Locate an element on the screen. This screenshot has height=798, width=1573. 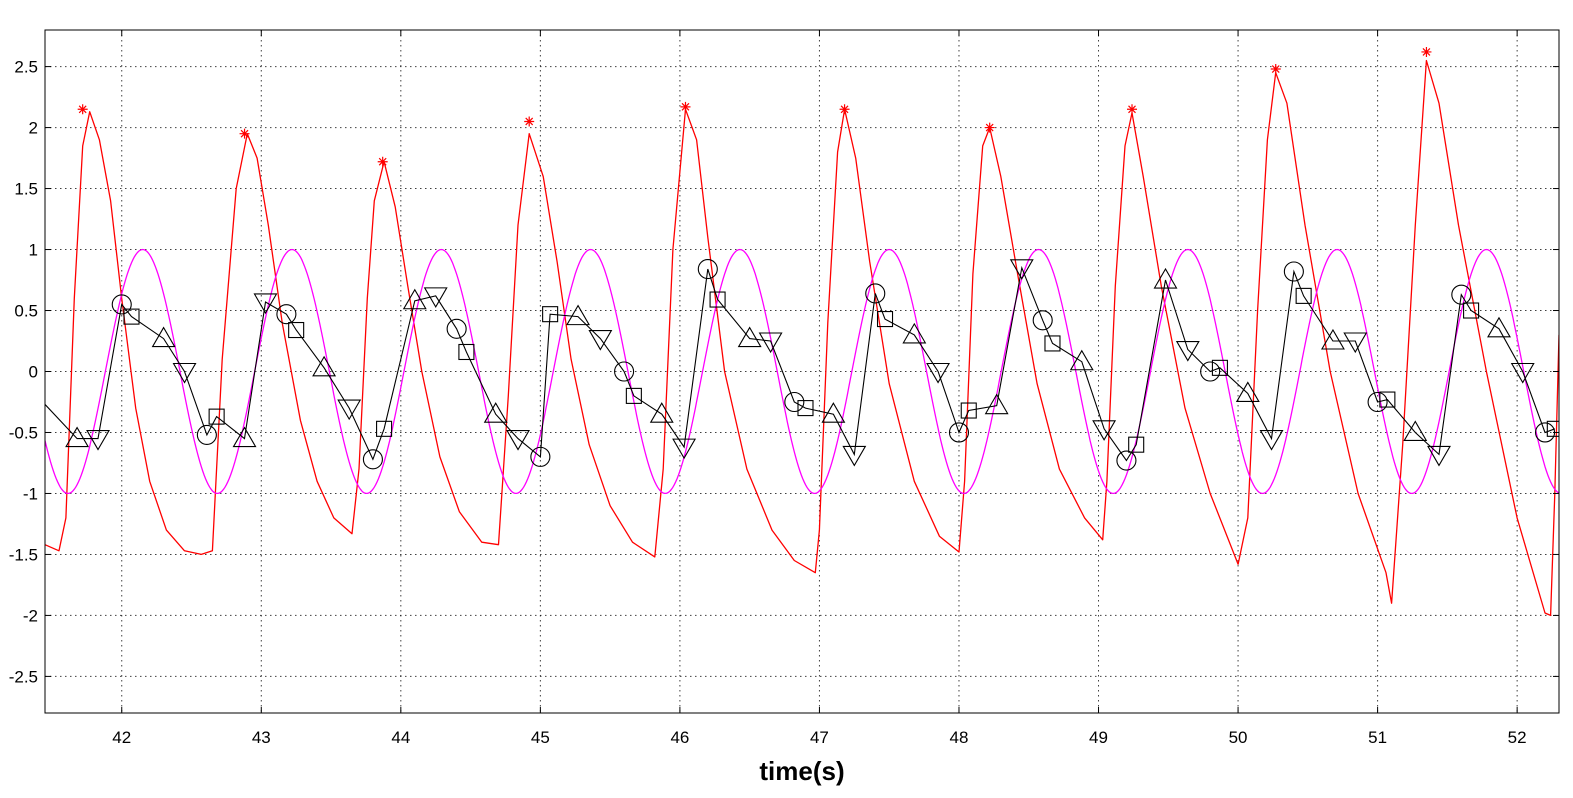
x-tick-label: 49 is located at coordinates (1098, 737).